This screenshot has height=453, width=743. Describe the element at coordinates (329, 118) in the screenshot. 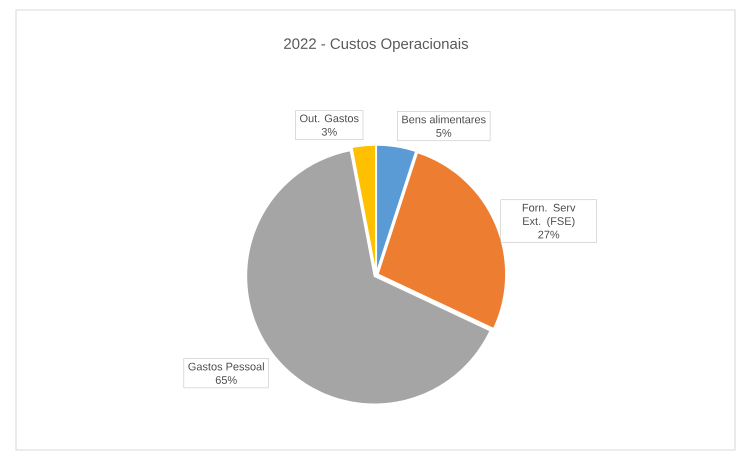

I see `slice-label: Out. Gastos` at that location.